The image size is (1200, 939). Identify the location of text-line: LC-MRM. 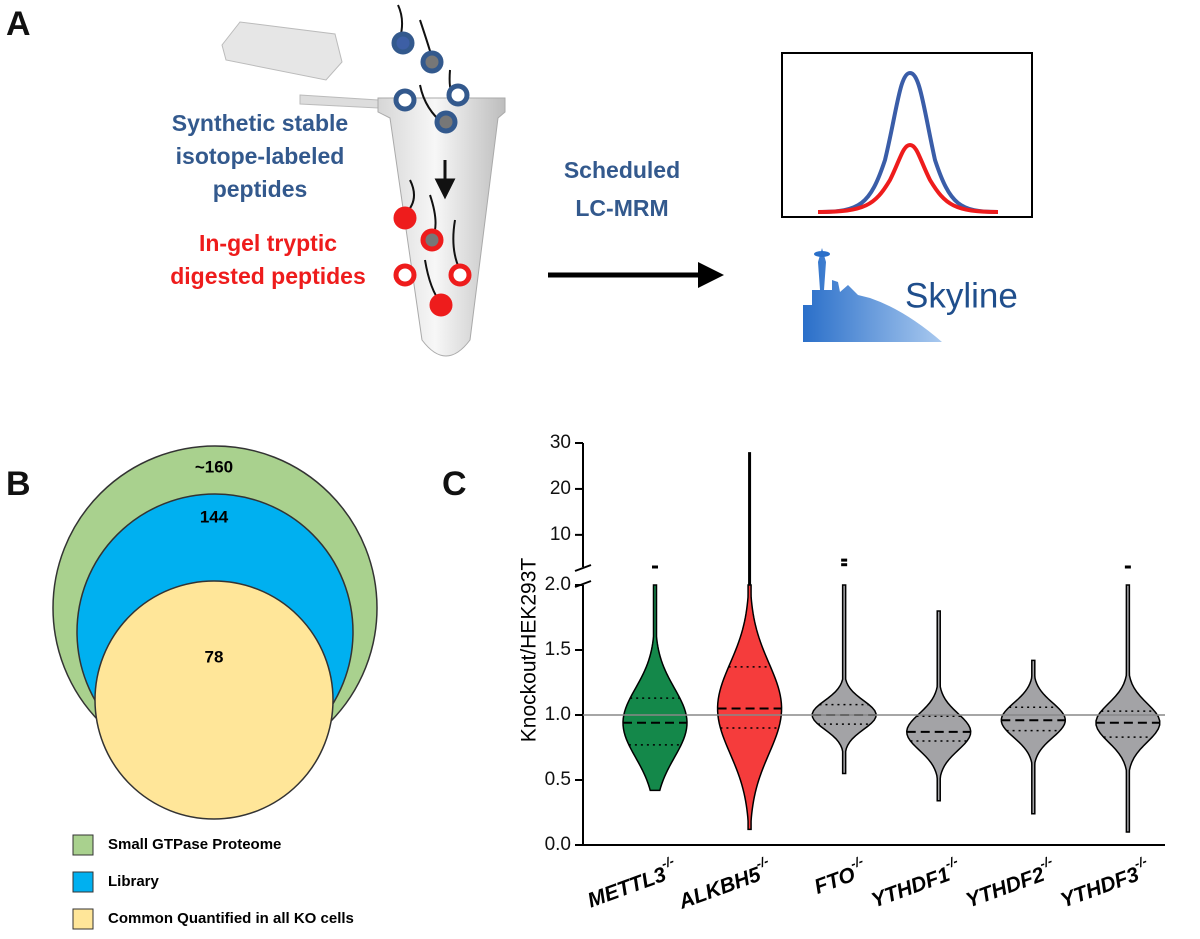
(621, 208).